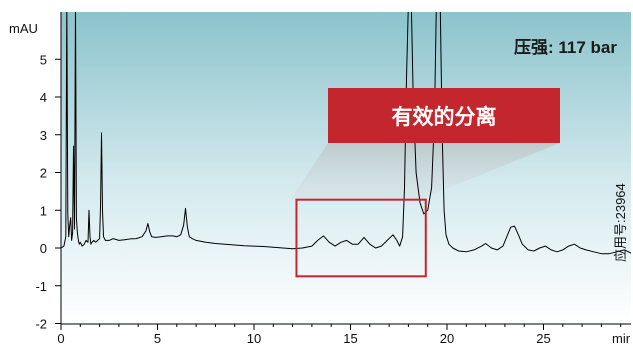 The image size is (633, 352). What do you see at coordinates (350, 338) in the screenshot?
I see `x-tick-label: 15` at bounding box center [350, 338].